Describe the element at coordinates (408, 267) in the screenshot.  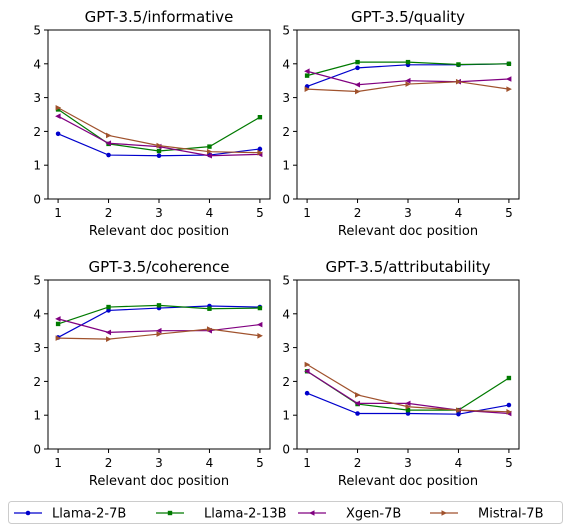
I see `chart-title: GPT-3.5/attributability` at that location.